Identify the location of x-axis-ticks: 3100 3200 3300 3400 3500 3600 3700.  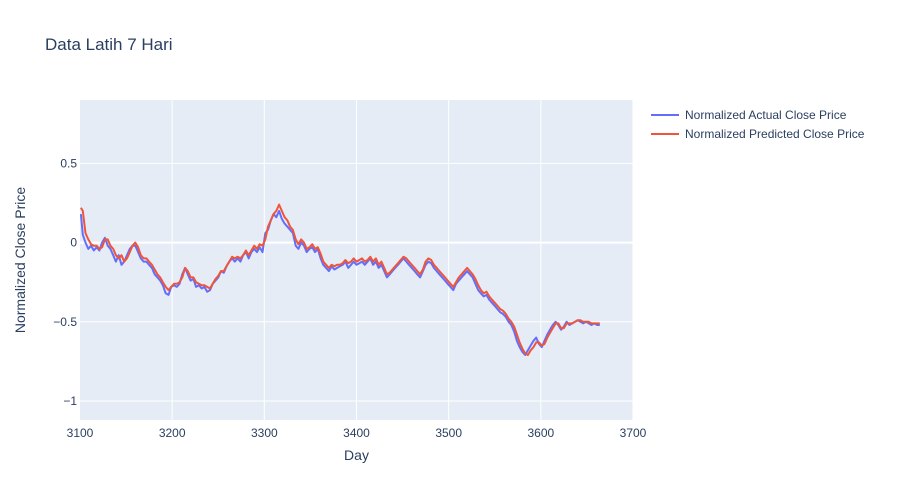
(357, 433).